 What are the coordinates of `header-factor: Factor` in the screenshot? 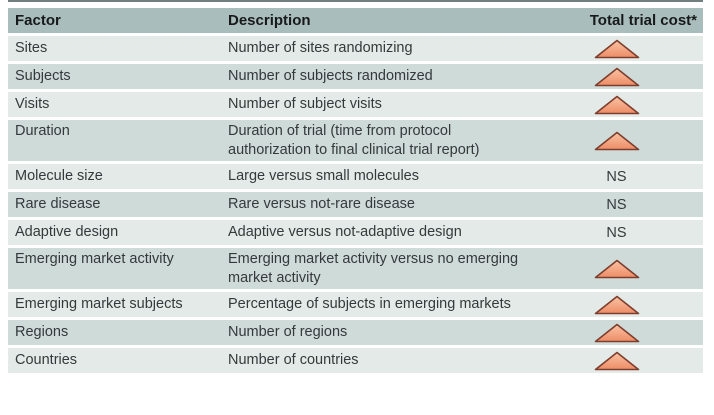 It's located at (38, 20).